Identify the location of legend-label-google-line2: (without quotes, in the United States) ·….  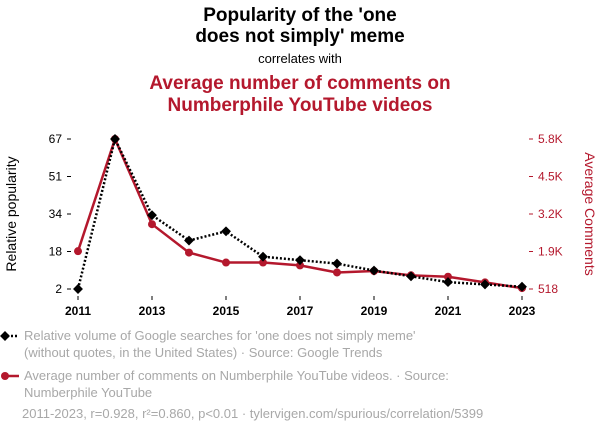
(203, 352).